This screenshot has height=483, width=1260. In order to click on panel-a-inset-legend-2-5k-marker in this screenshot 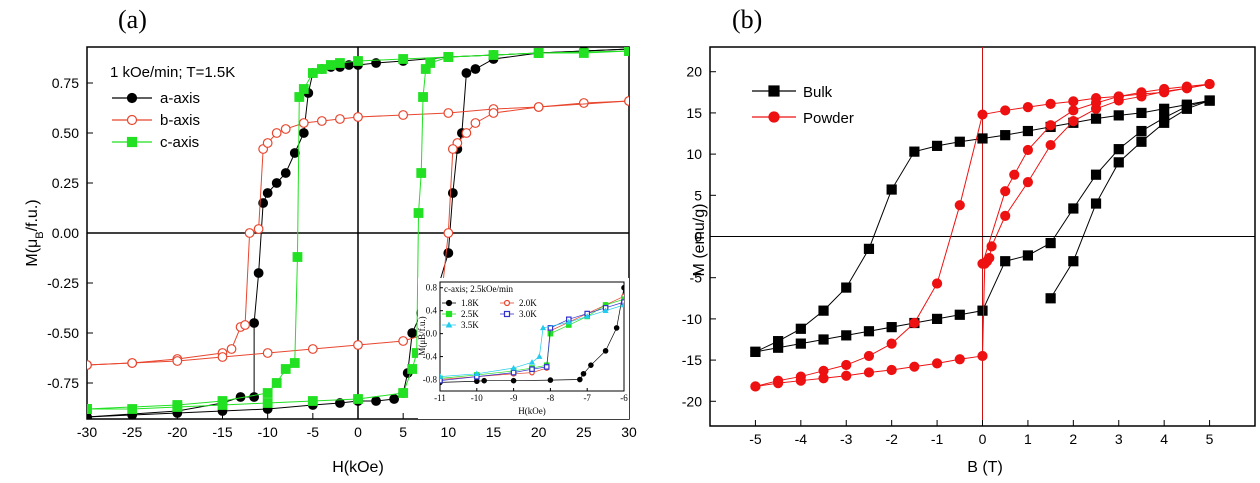, I will do `click(449, 314)`.